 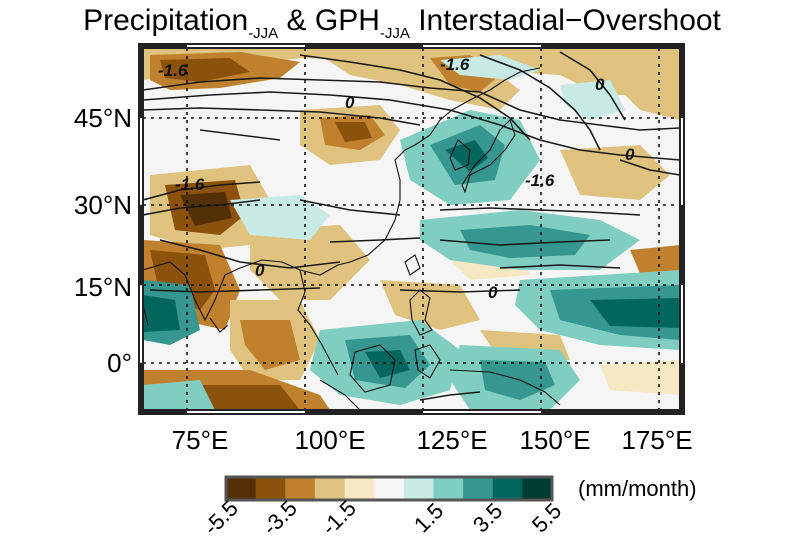 I want to click on title-part-1: Precipitation, so click(x=165, y=20).